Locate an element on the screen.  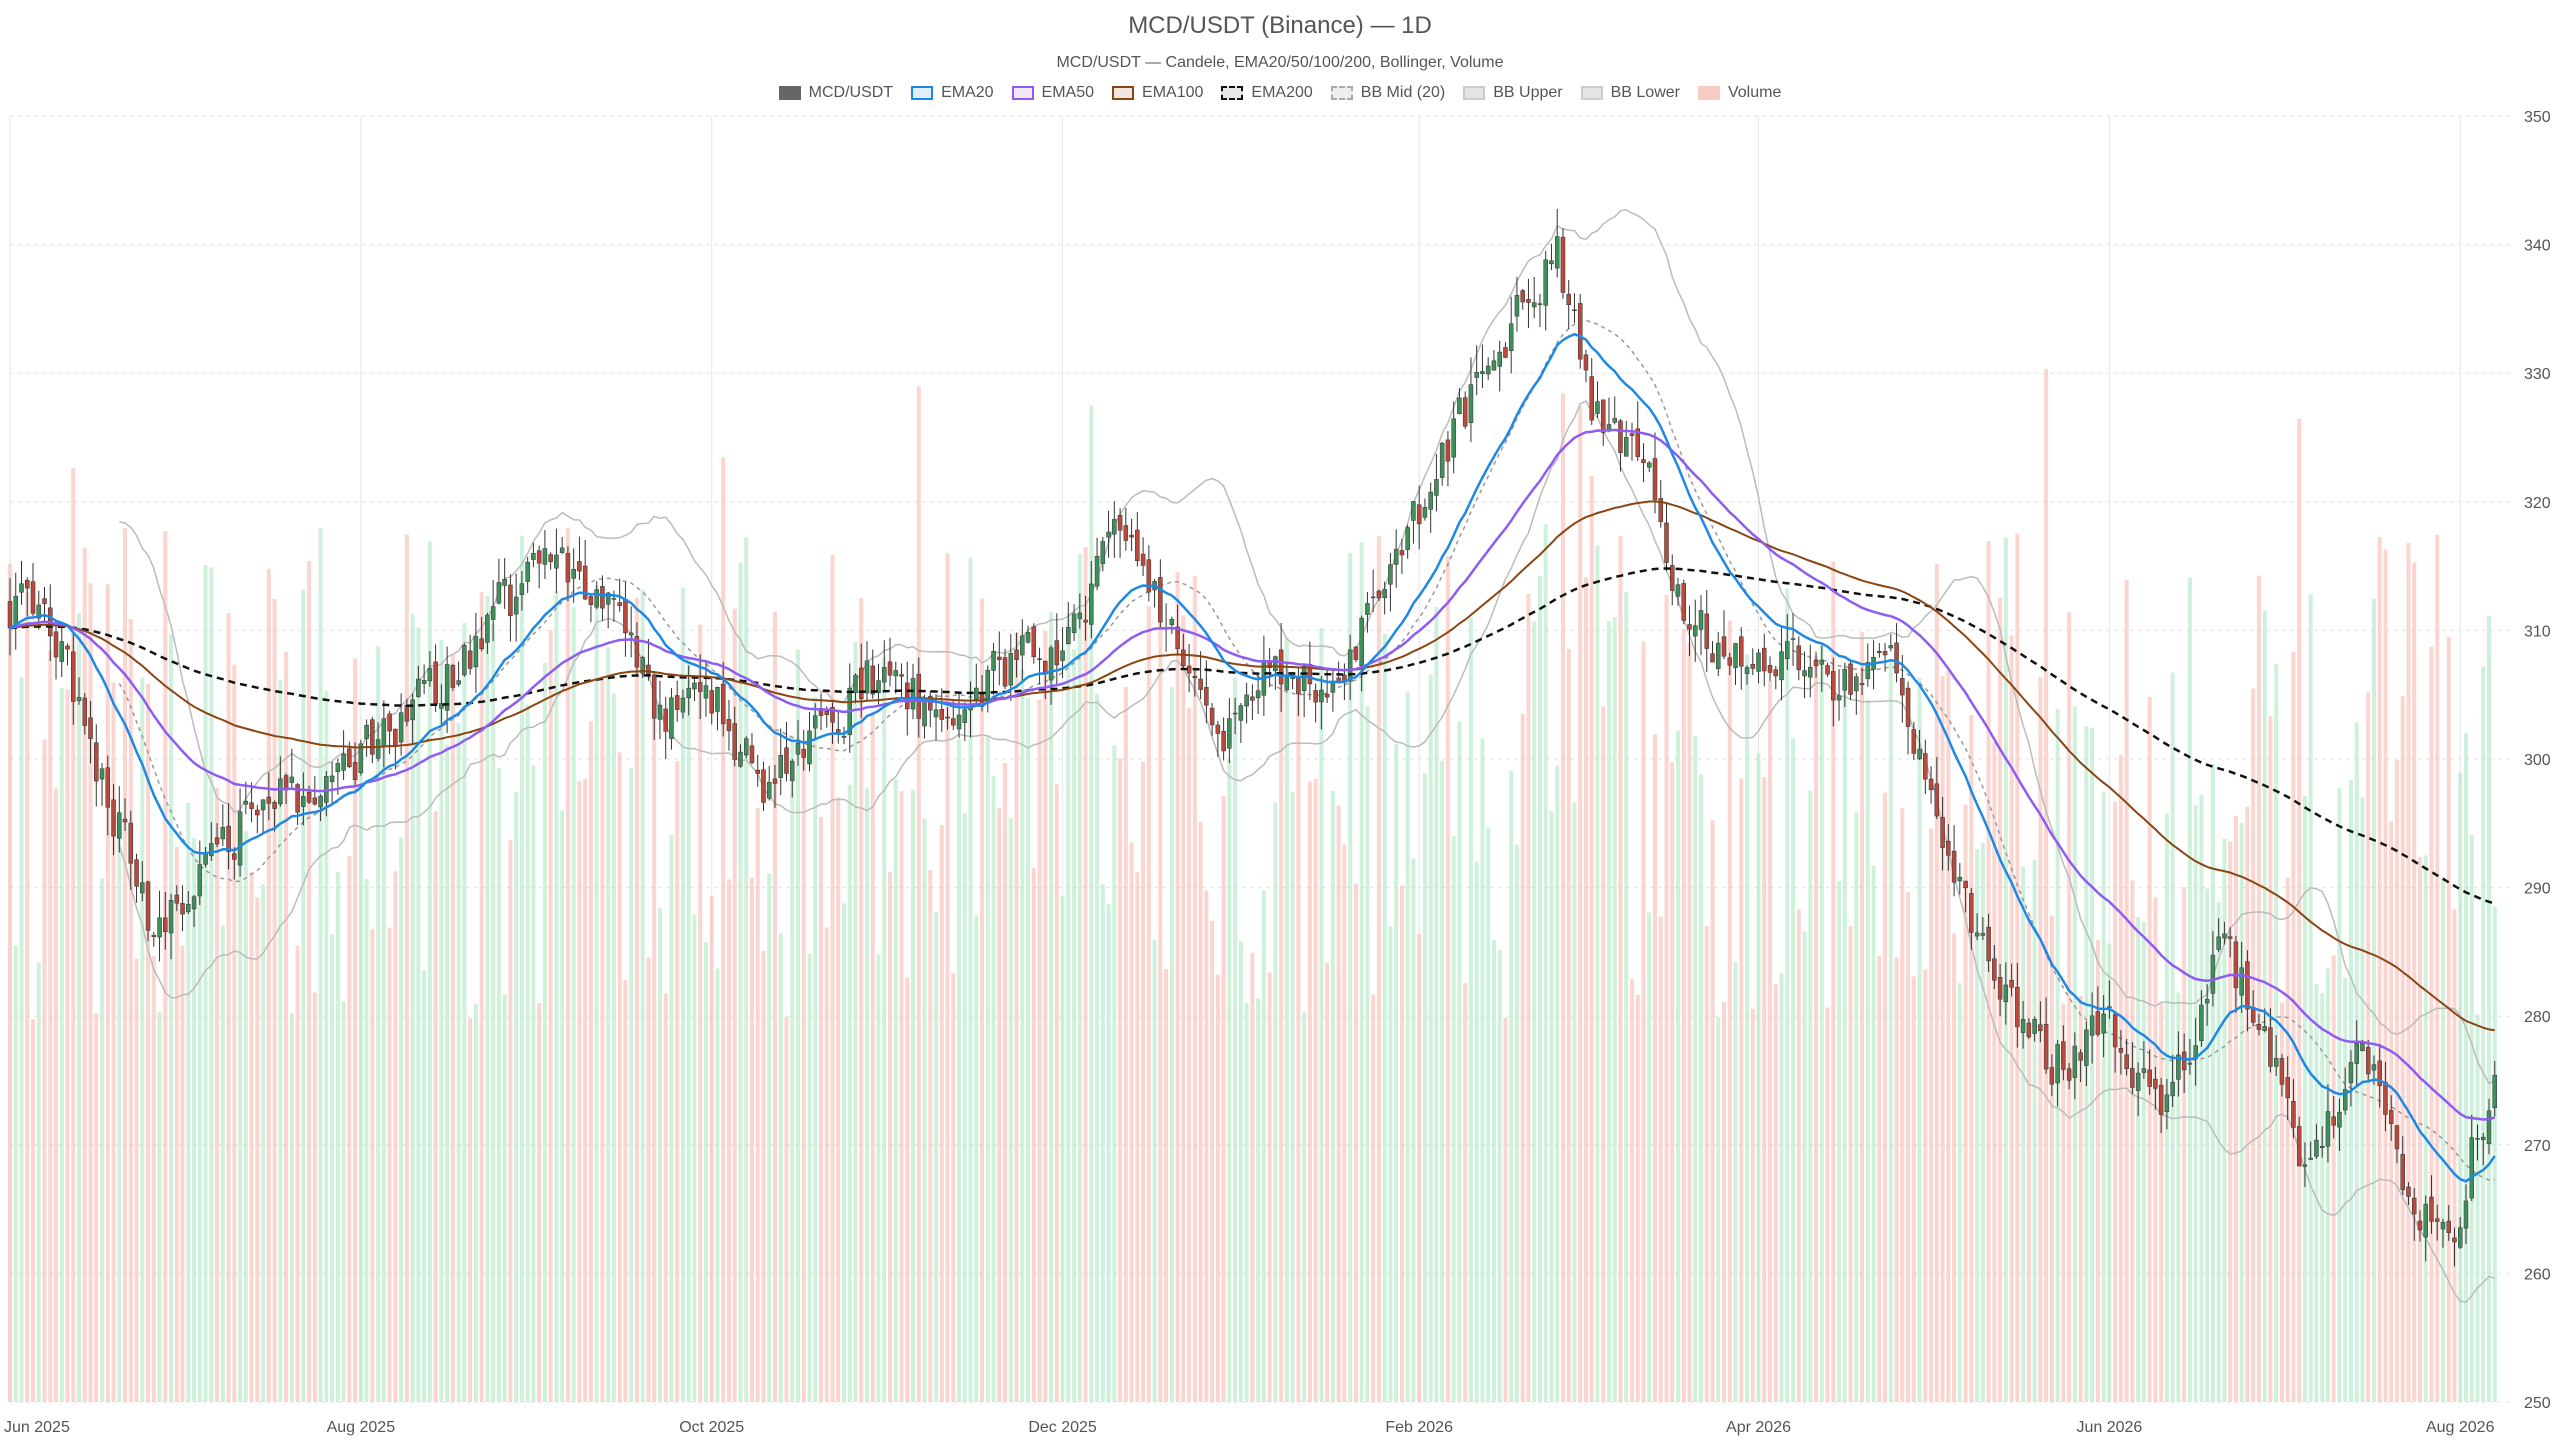
legend-item: BB Upper is located at coordinates (1513, 93).